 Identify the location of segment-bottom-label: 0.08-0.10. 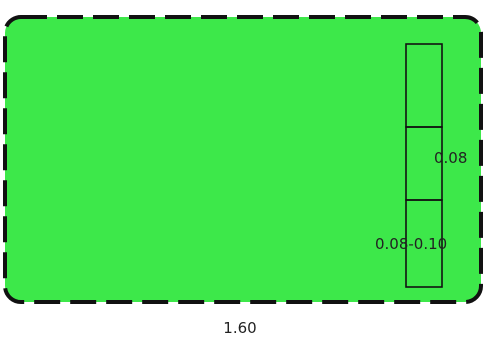
(411, 244).